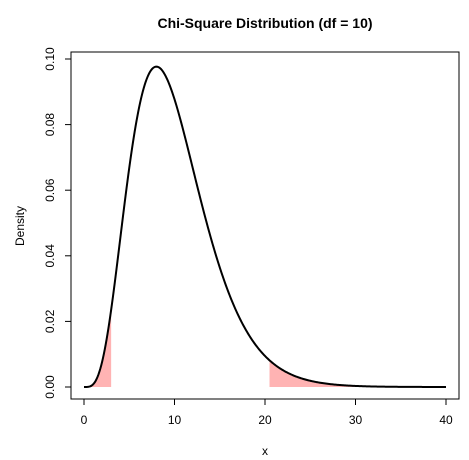  Describe the element at coordinates (50, 387) in the screenshot. I see `y-tick-label-0: 0.00` at that location.